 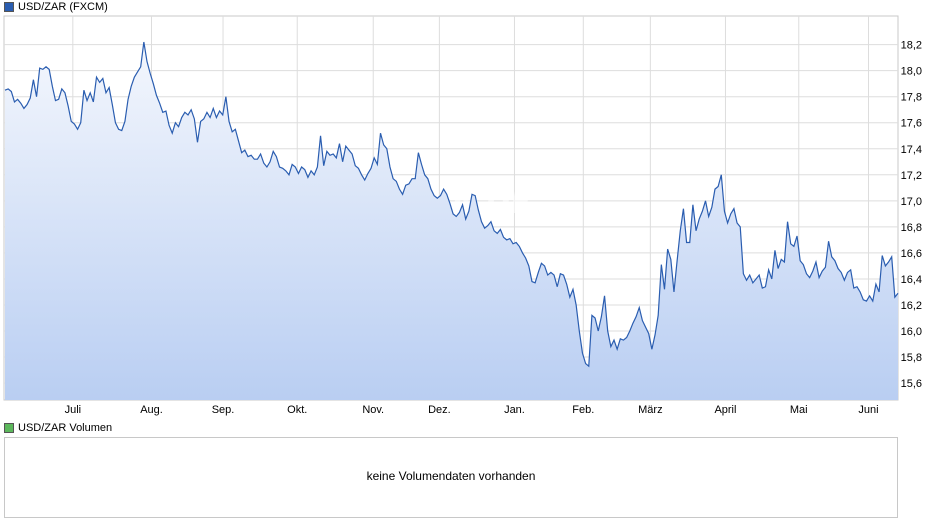 What do you see at coordinates (911, 384) in the screenshot?
I see `y-tick-label: 15,6` at bounding box center [911, 384].